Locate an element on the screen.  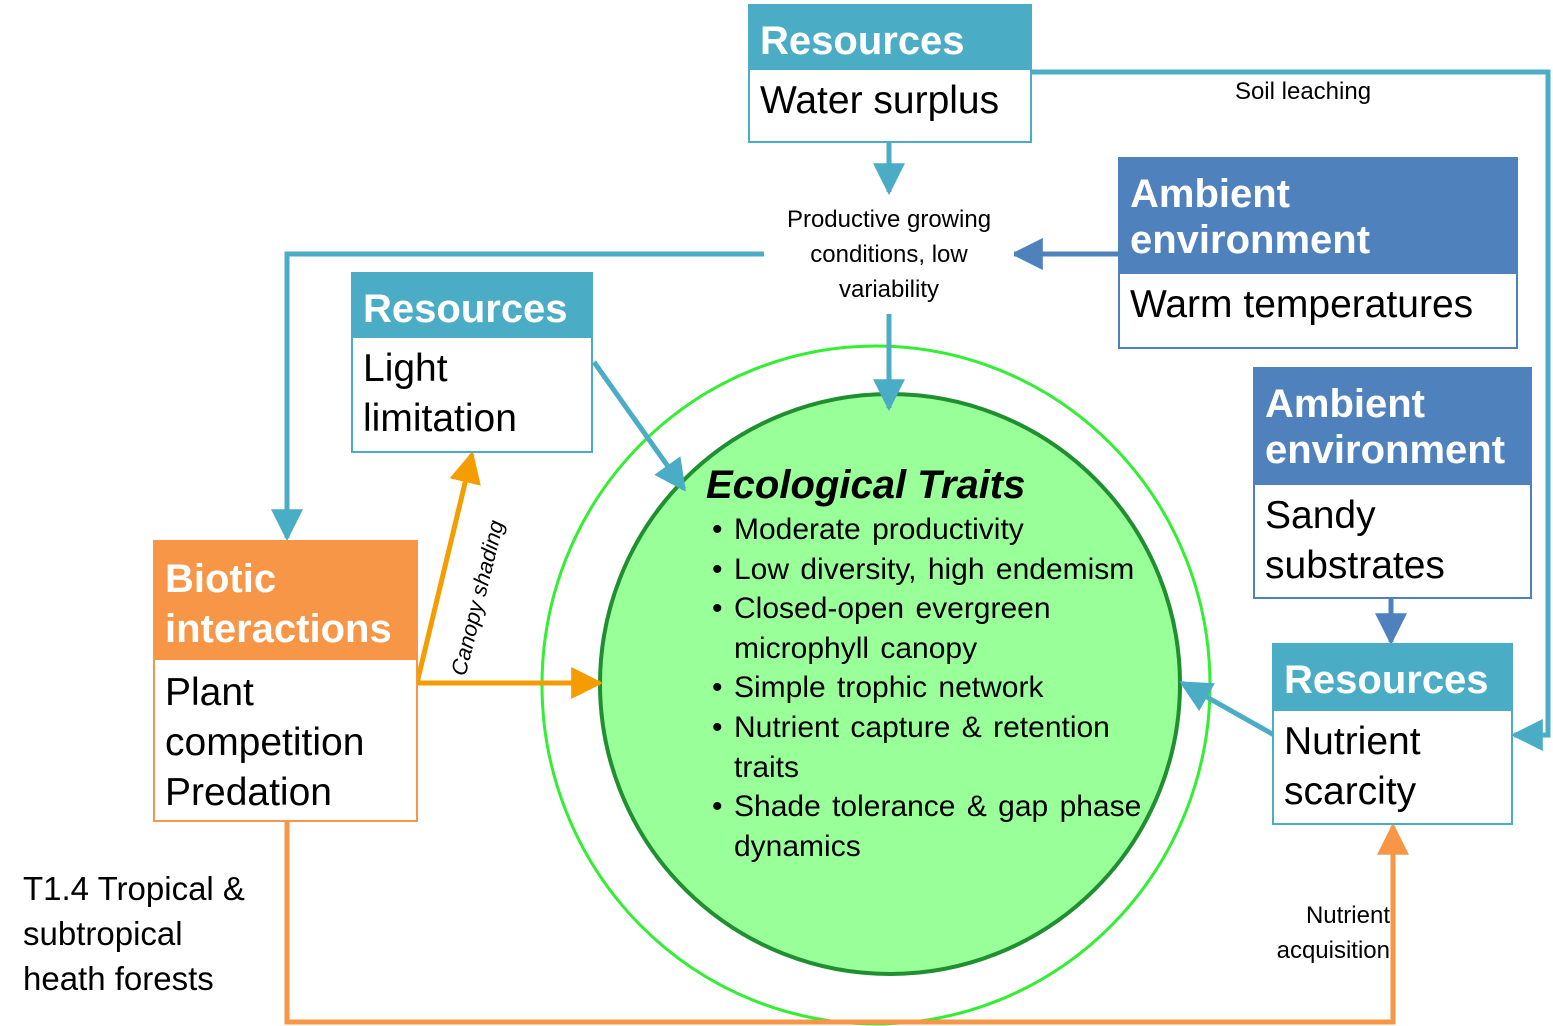
arrow-canopy-shading is located at coordinates (447, 567).